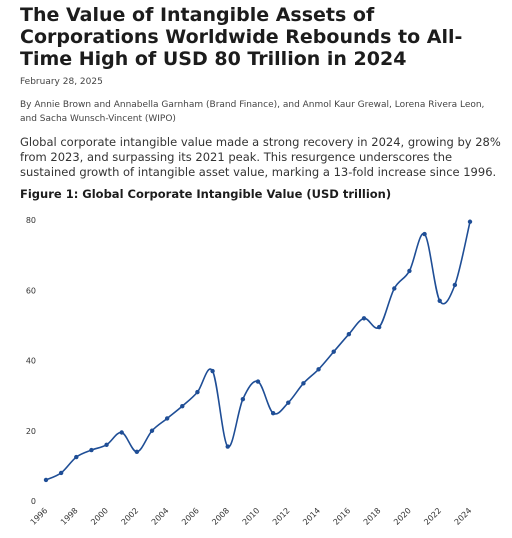 This screenshot has width=512, height=538. What do you see at coordinates (69, 516) in the screenshot?
I see `x-tick-label: 1998` at bounding box center [69, 516].